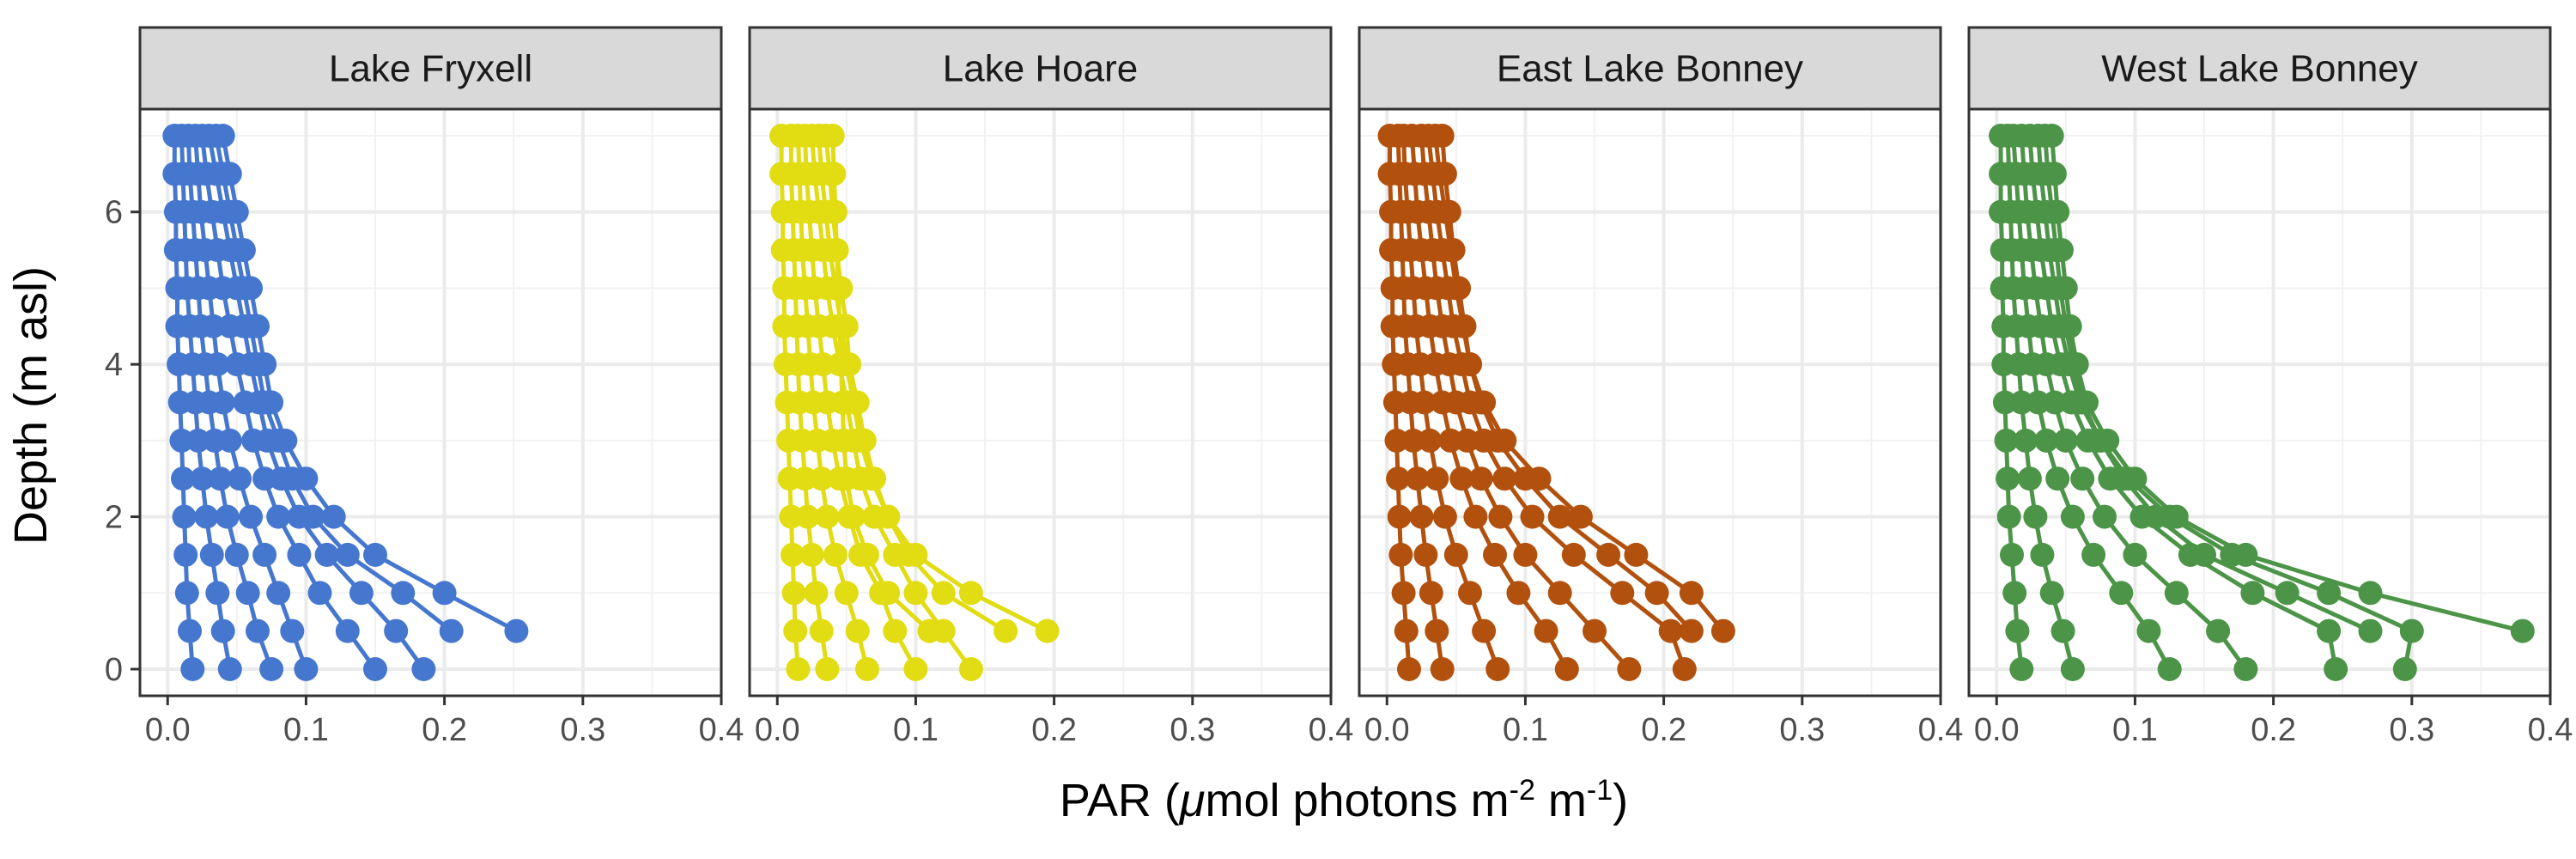  I want to click on x-axis-title-sup1: -2, so click(1522, 791).